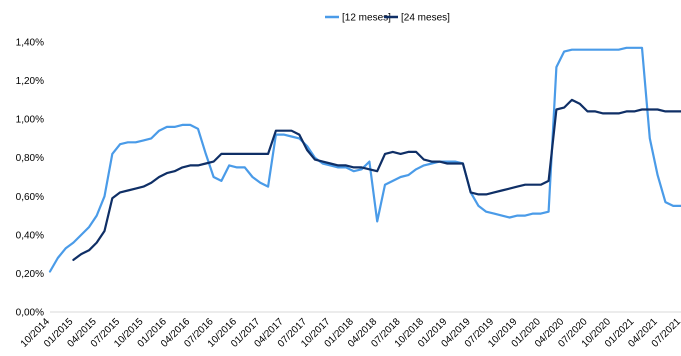  What do you see at coordinates (30, 158) in the screenshot?
I see `y-tick-label: 0,80%` at bounding box center [30, 158].